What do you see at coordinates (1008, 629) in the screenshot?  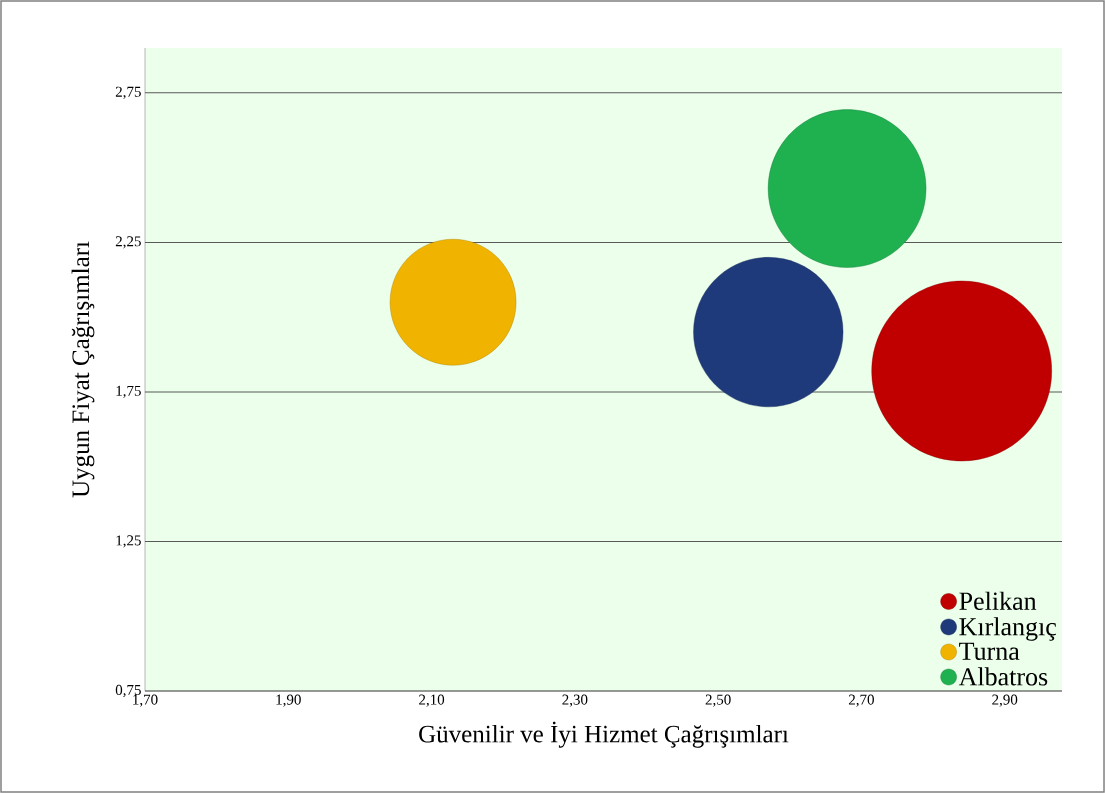 I see `legend-label: Kırlangıç` at bounding box center [1008, 629].